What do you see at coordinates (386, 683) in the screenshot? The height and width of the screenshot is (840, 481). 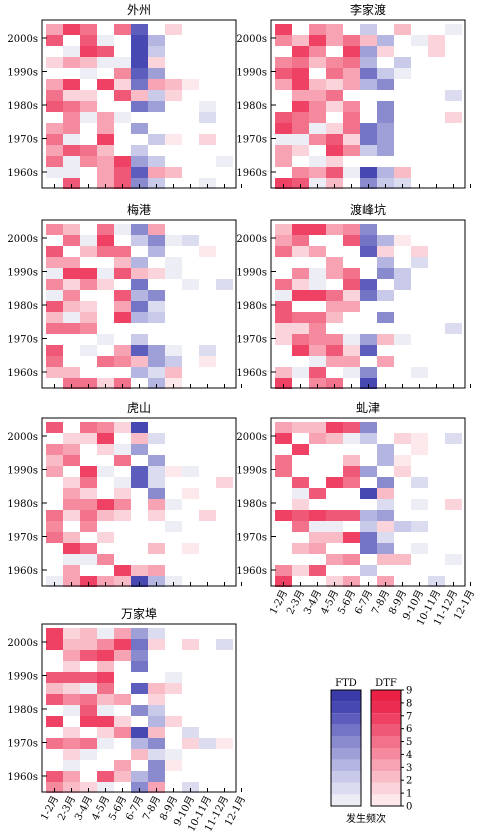 I see `legend-dtf-label: DTF` at bounding box center [386, 683].